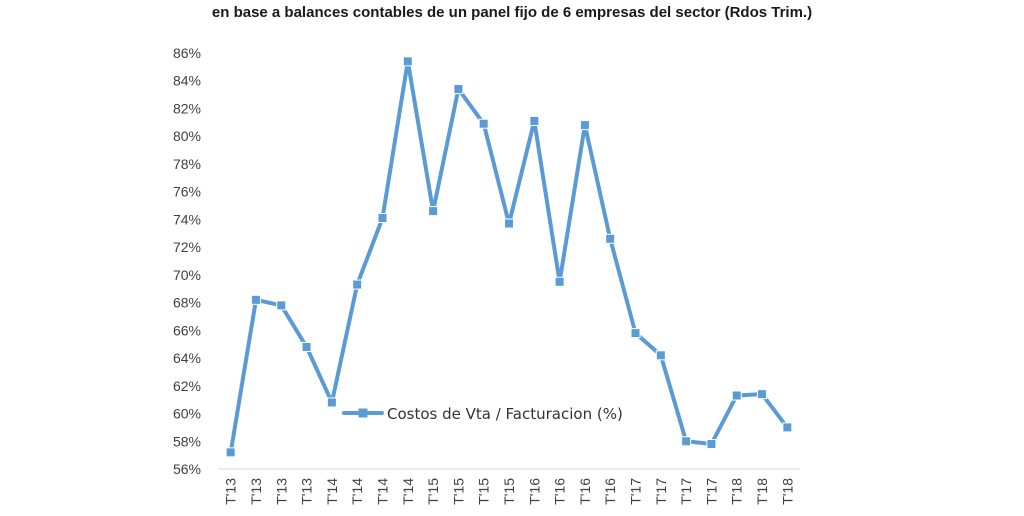 The height and width of the screenshot is (516, 1024). Describe the element at coordinates (187, 108) in the screenshot. I see `y-tick-label: 82%` at that location.